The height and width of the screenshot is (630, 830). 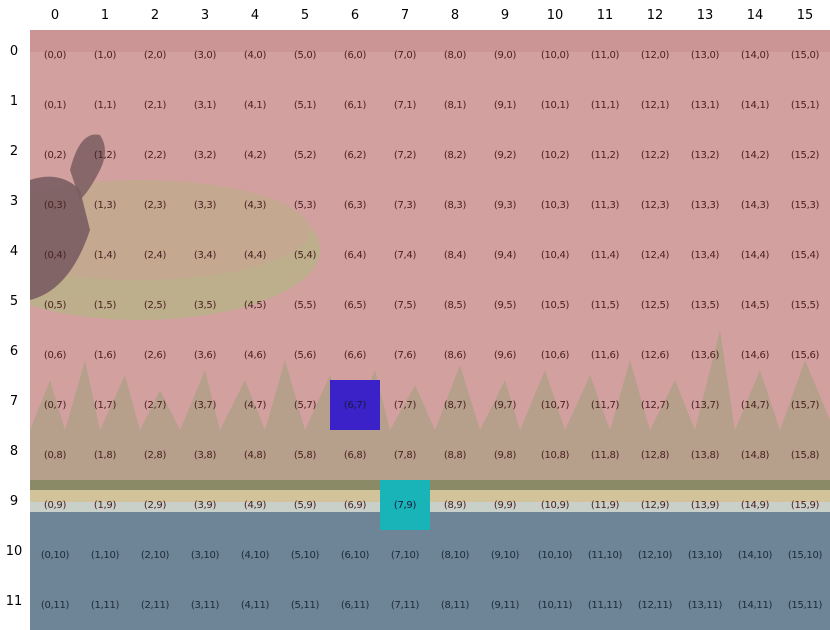 What do you see at coordinates (705, 255) in the screenshot?
I see `grid-cell: (13,4)` at bounding box center [705, 255].